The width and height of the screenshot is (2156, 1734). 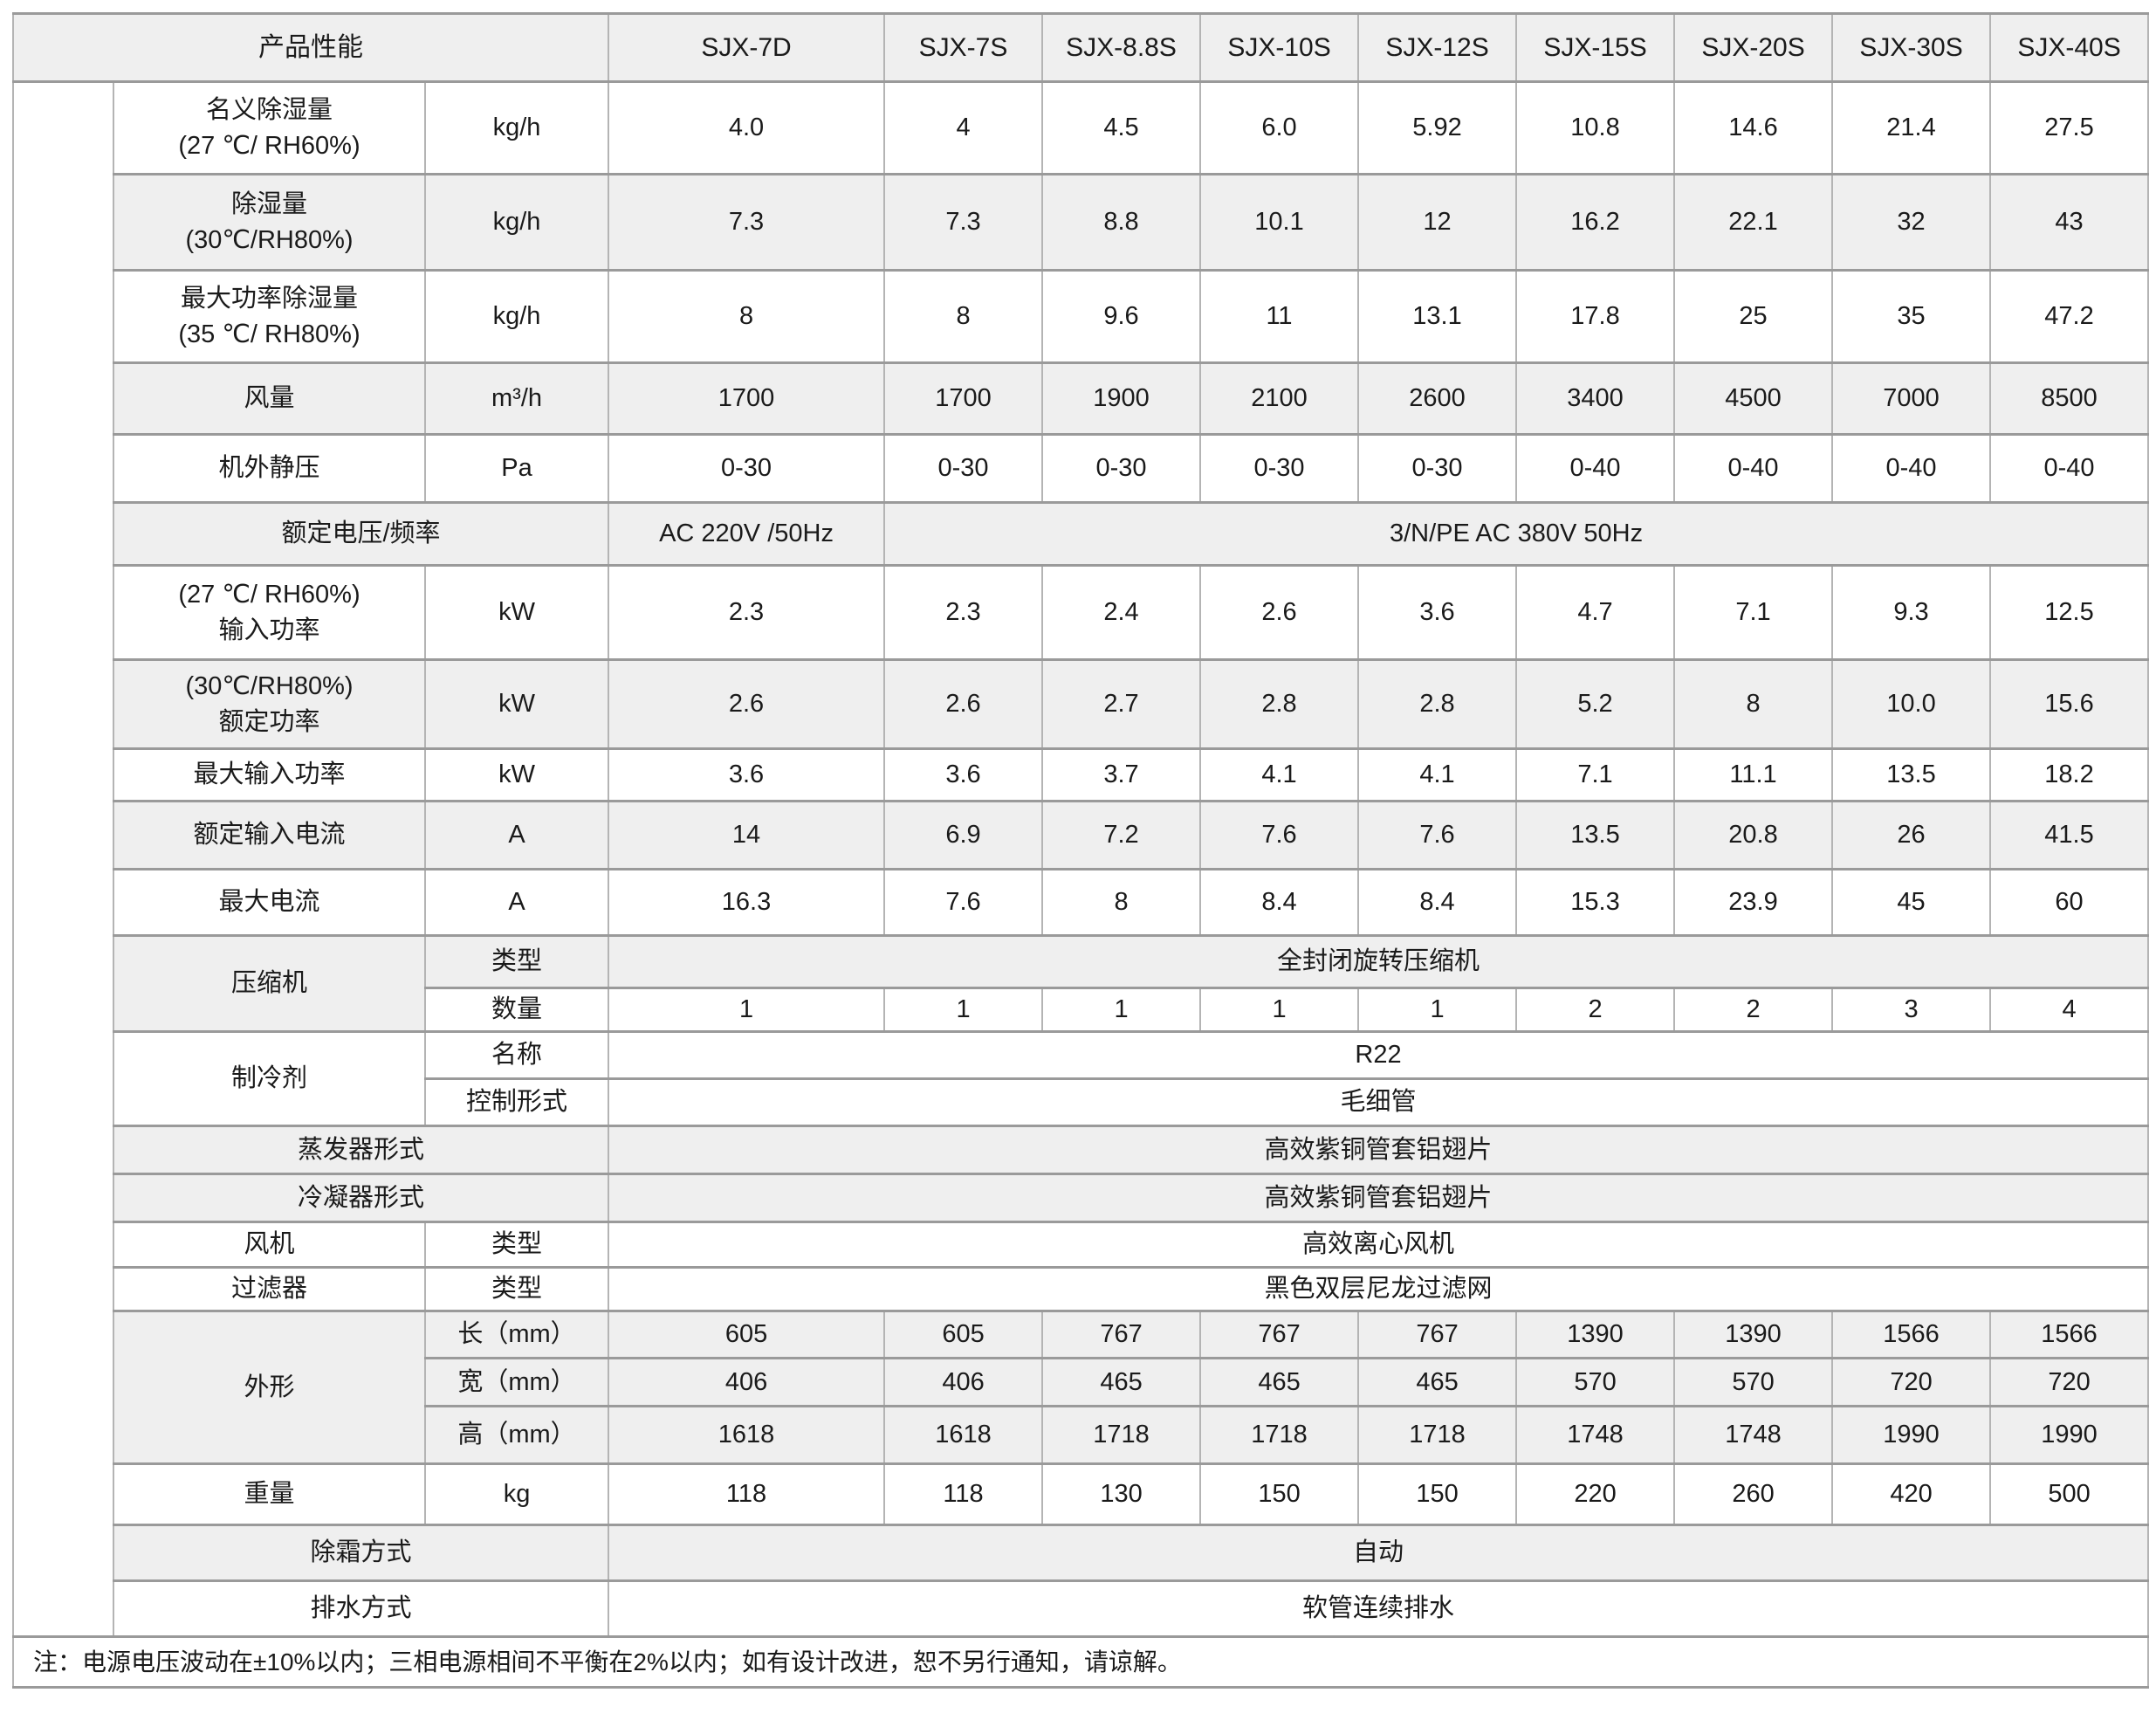 What do you see at coordinates (516, 612) in the screenshot?
I see `unit-cell: kW` at bounding box center [516, 612].